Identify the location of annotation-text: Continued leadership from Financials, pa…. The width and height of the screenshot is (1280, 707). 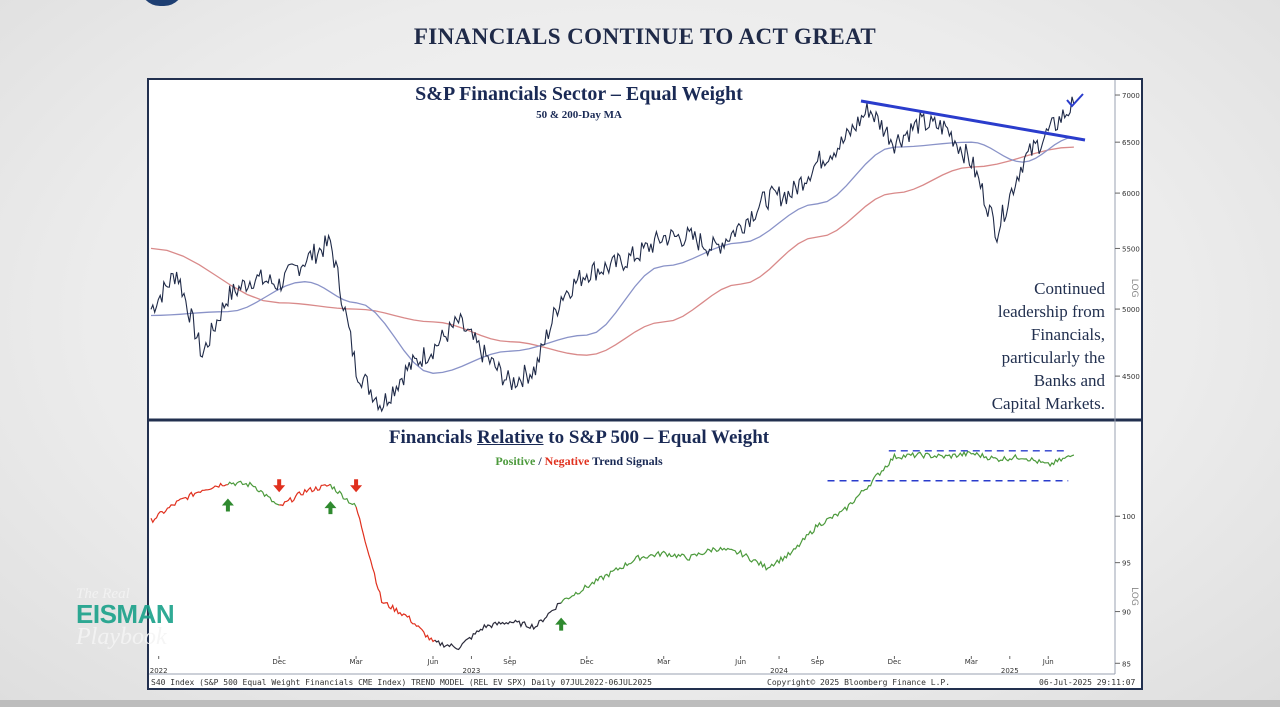
(1037, 346).